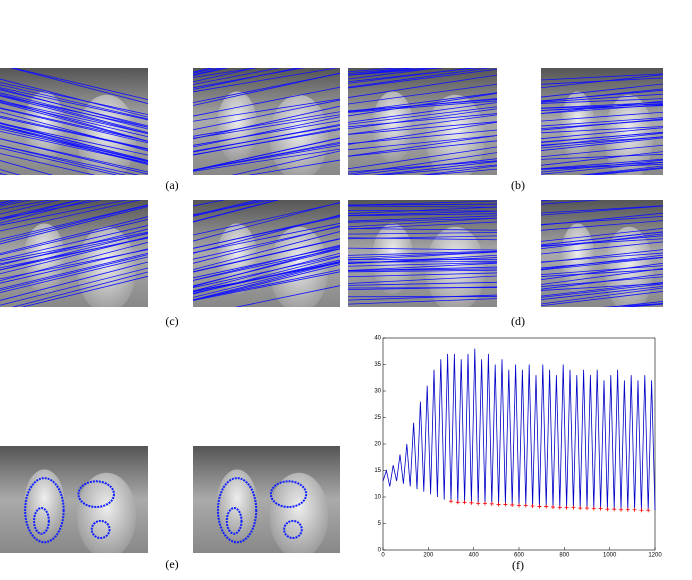  Describe the element at coordinates (519, 444) in the screenshot. I see `plot-frame` at that location.